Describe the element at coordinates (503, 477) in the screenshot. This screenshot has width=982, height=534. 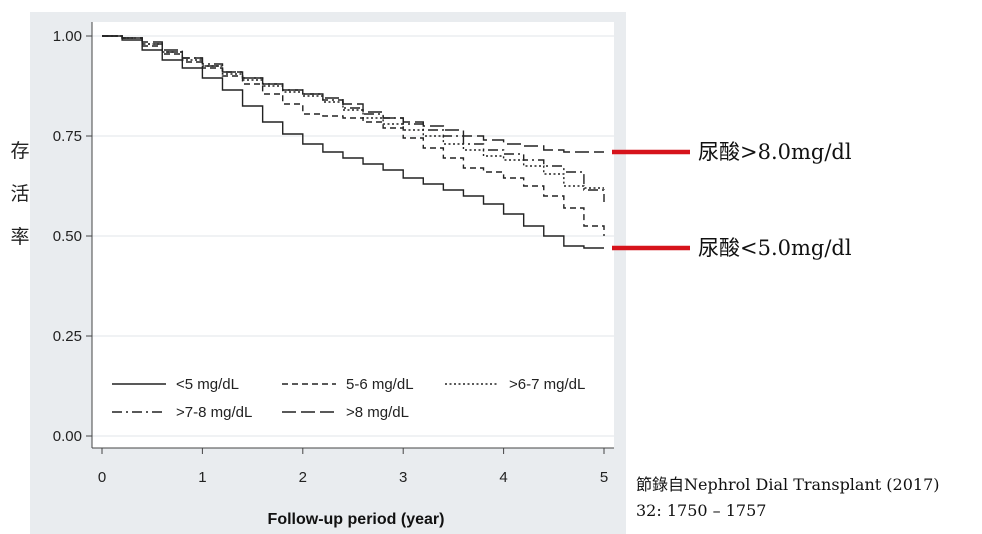
I see `x-tick-label-4: 4` at that location.